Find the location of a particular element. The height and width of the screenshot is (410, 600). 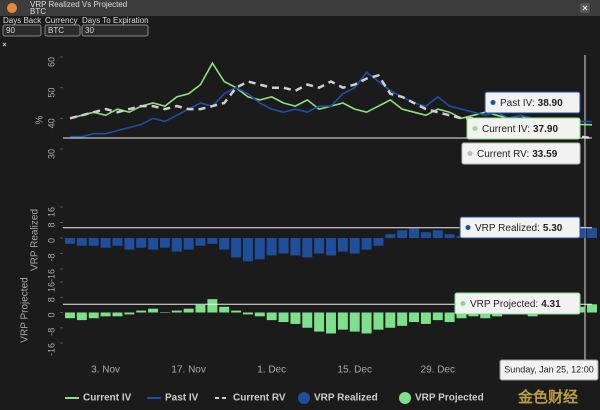

app-icon is located at coordinates (12, 8).